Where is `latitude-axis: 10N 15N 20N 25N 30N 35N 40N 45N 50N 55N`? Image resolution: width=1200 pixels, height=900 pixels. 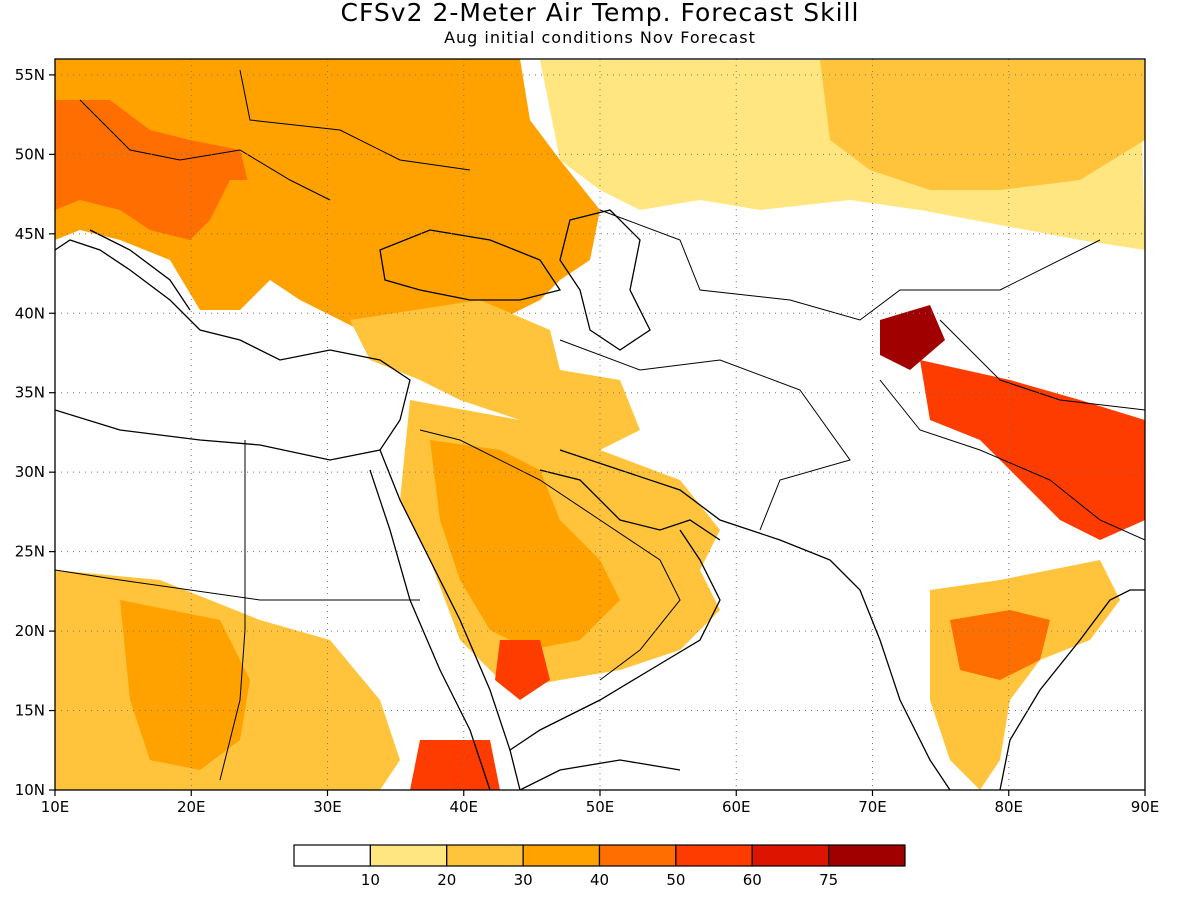
latitude-axis: 10N 15N 20N 25N 30N 35N 40N 45N 50N 55N is located at coordinates (35, 432).